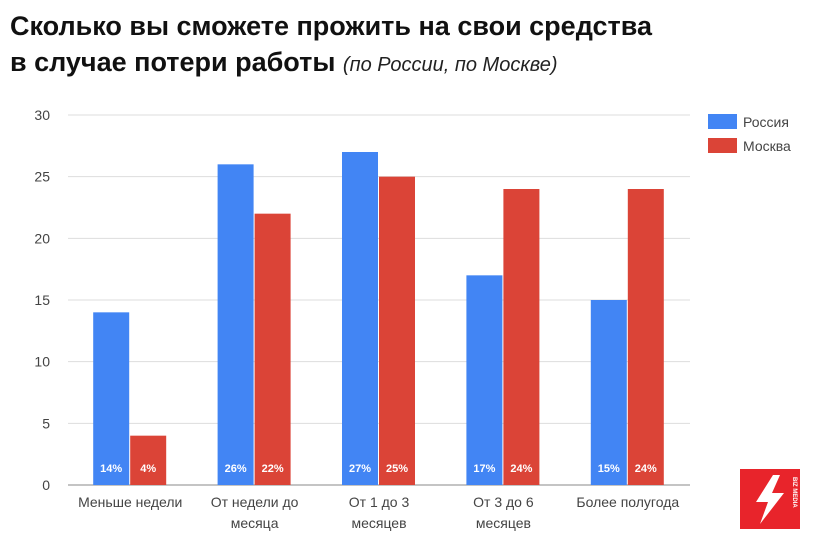 This screenshot has height=548, width=814. I want to click on x-tick-label: От 1 до 3, so click(379, 502).